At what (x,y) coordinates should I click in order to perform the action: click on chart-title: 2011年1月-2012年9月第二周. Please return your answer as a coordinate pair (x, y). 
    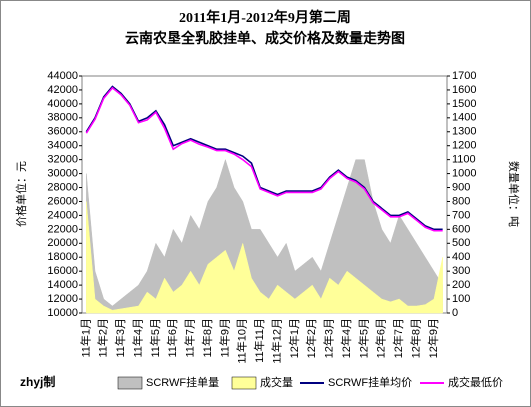
    Looking at the image, I should click on (265, 17).